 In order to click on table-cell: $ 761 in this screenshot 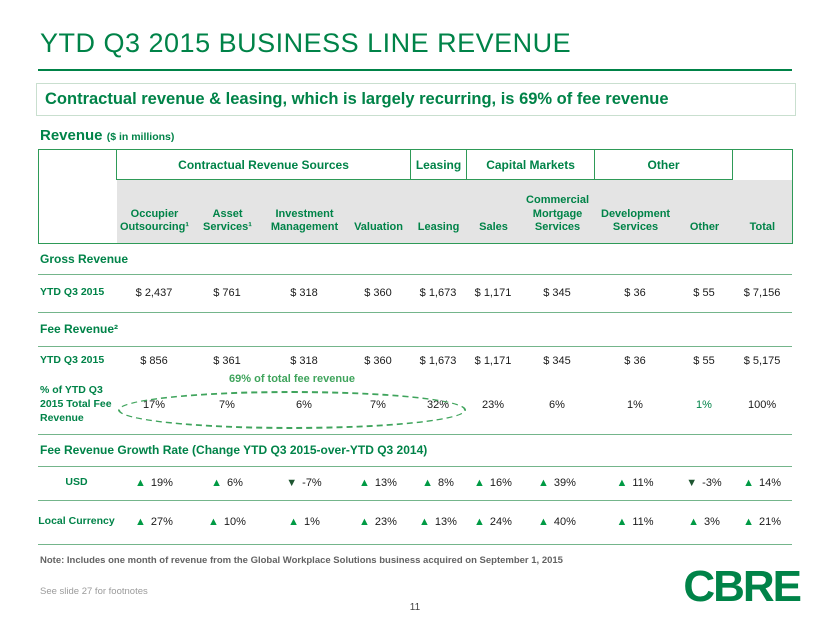, I will do `click(227, 293)`.